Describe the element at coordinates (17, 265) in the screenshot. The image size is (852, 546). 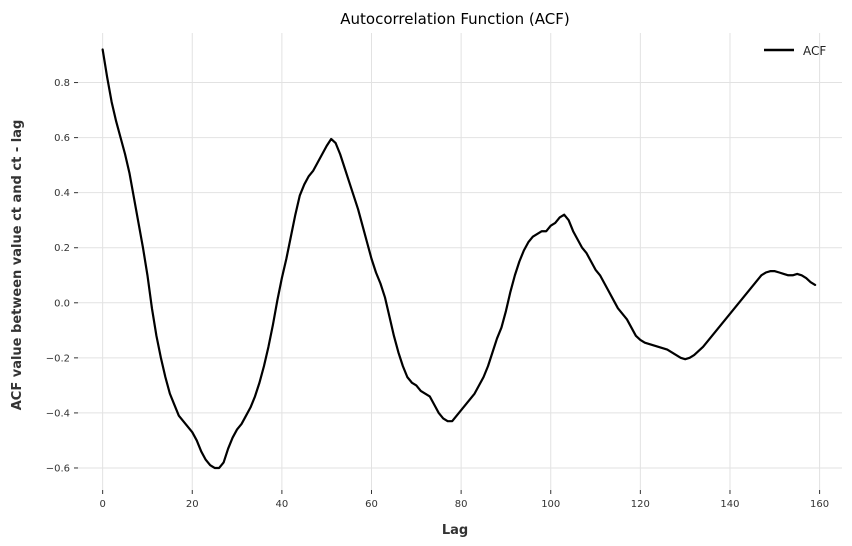
I see `y-axis-label: ACF value between value ct and ct - lag` at that location.